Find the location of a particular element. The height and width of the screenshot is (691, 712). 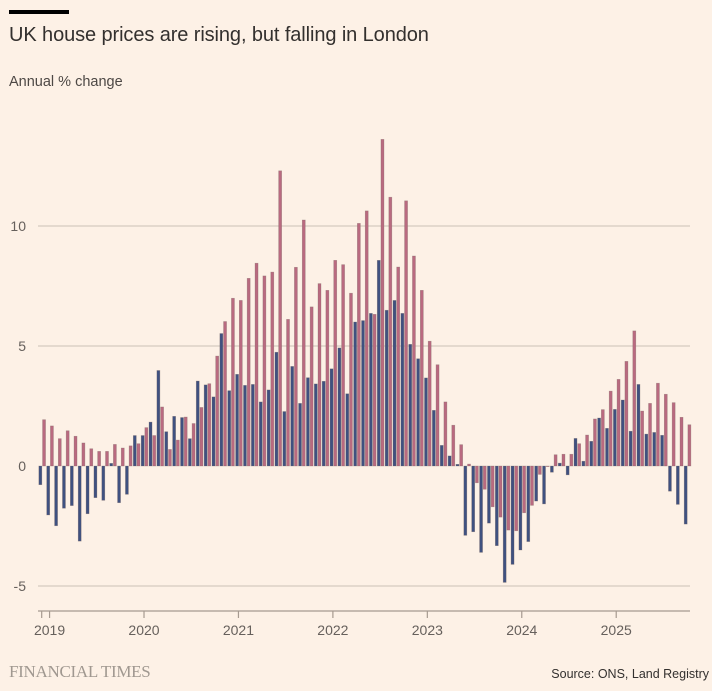

x-tick-label: 2023 is located at coordinates (427, 630).